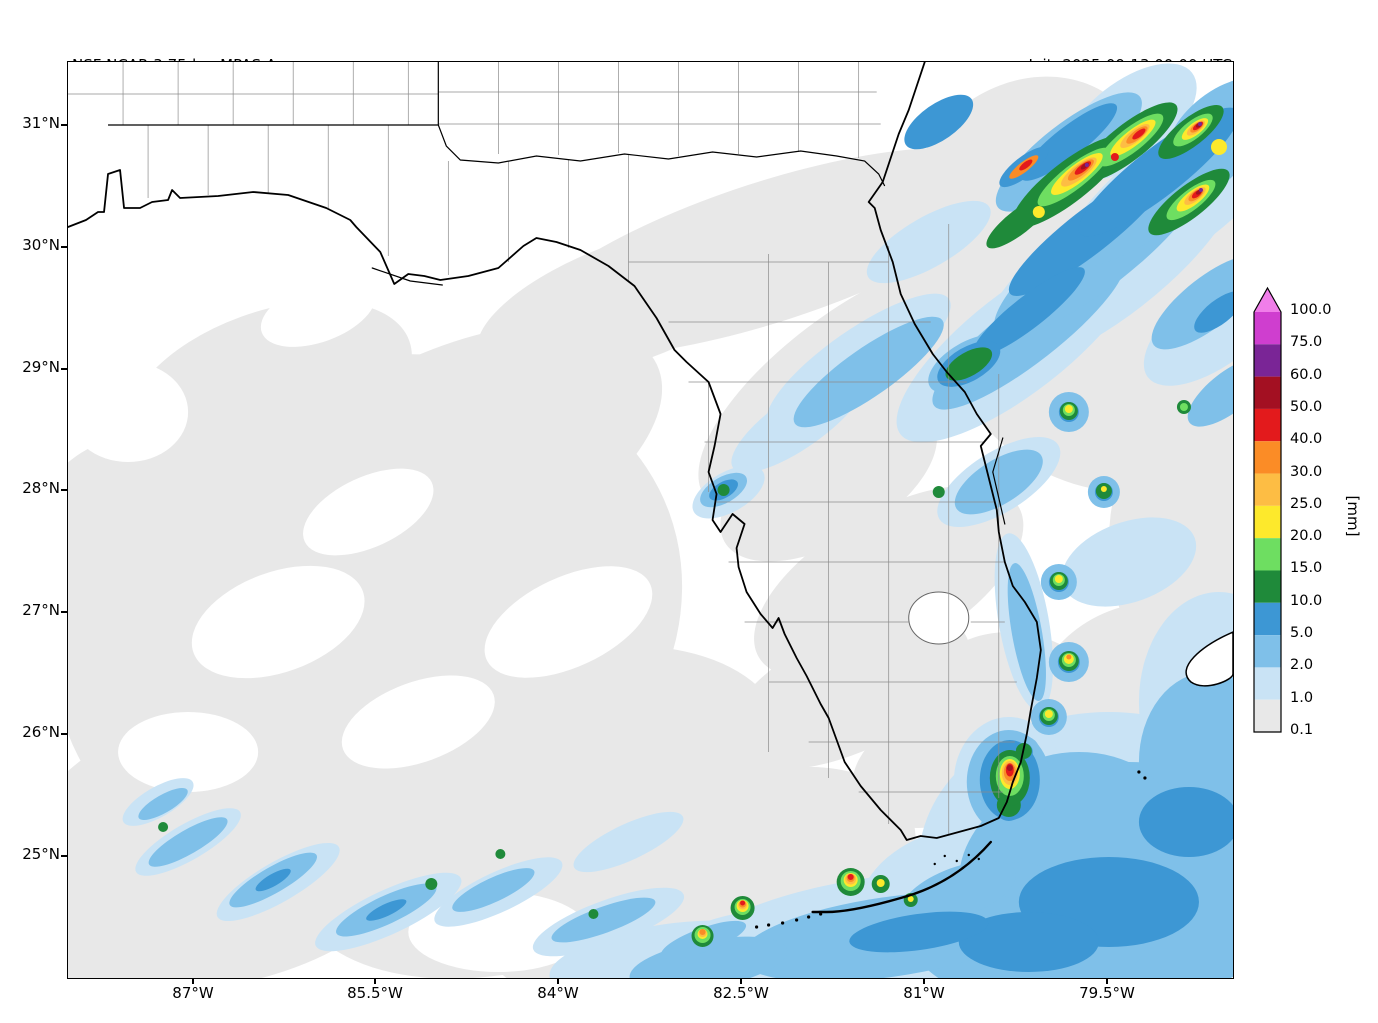 This screenshot has height=1023, width=1378. What do you see at coordinates (497, 124) in the screenshot?
I see `state-borders` at bounding box center [497, 124].